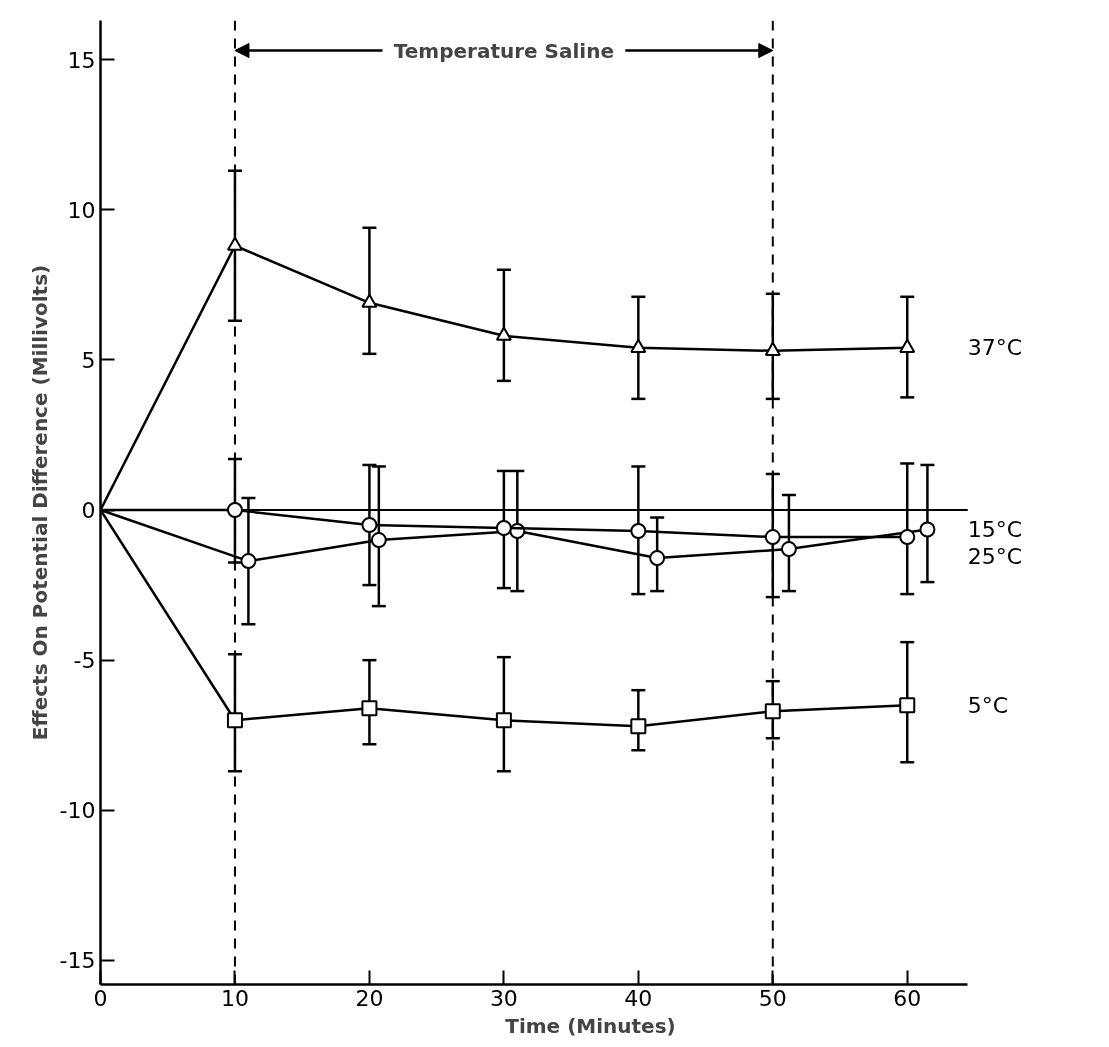 The image size is (1109, 1047). Describe the element at coordinates (772, 998) in the screenshot. I see `x-tick-label: 50` at that location.